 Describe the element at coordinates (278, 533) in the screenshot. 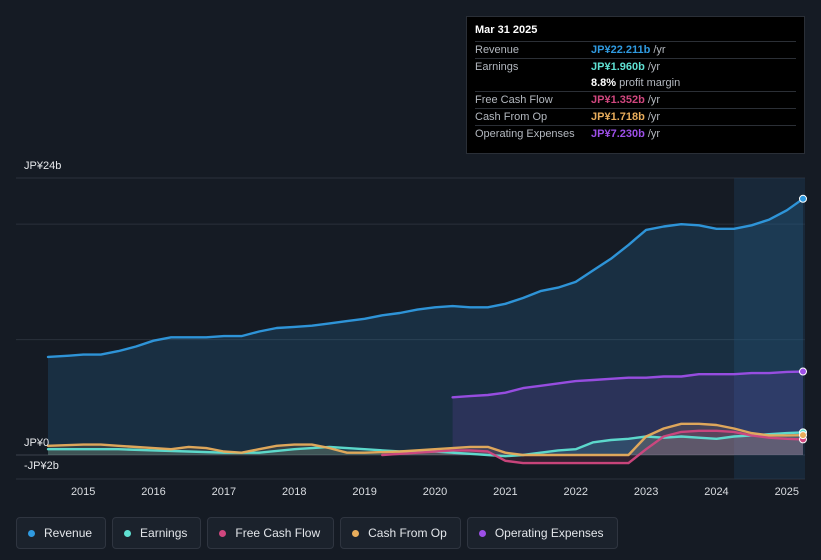

I see `legend-label: Free Cash Flow` at that location.